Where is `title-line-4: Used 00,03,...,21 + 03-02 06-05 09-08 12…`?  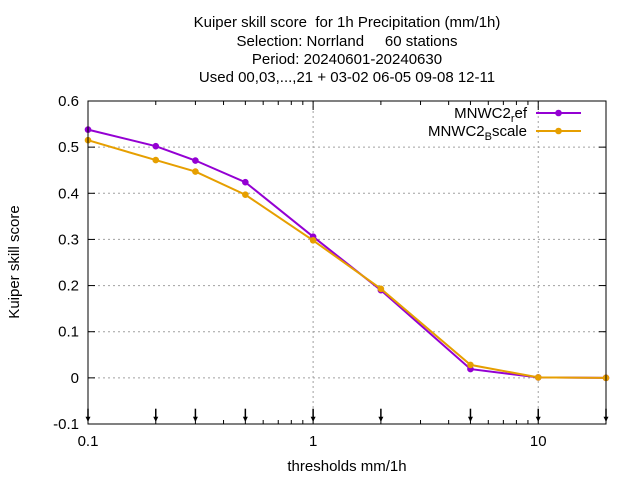 title-line-4: Used 00,03,...,21 + 03-02 06-05 09-08 12… is located at coordinates (347, 77).